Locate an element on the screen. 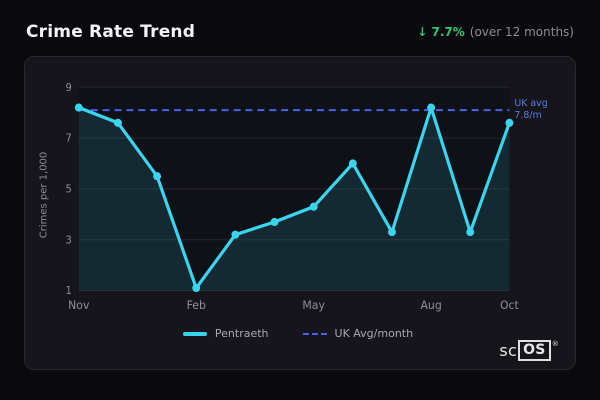 This screenshot has width=600, height=400. page-title: Crime Rate Trend is located at coordinates (111, 32).